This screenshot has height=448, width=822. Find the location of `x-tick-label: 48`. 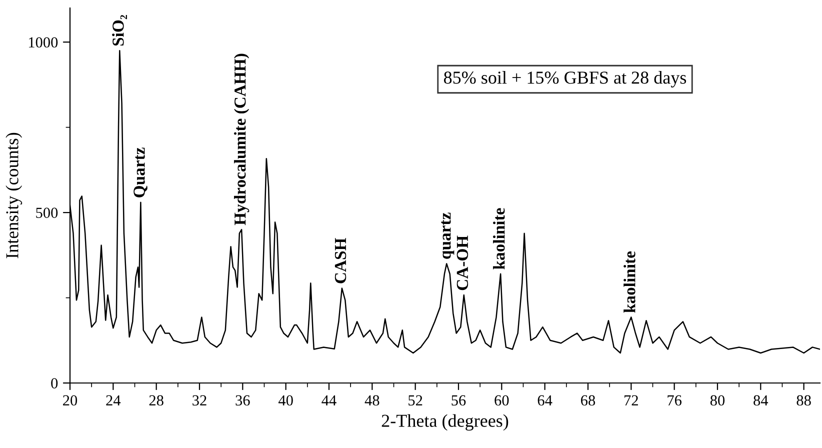

x-tick-label: 48 is located at coordinates (372, 400).